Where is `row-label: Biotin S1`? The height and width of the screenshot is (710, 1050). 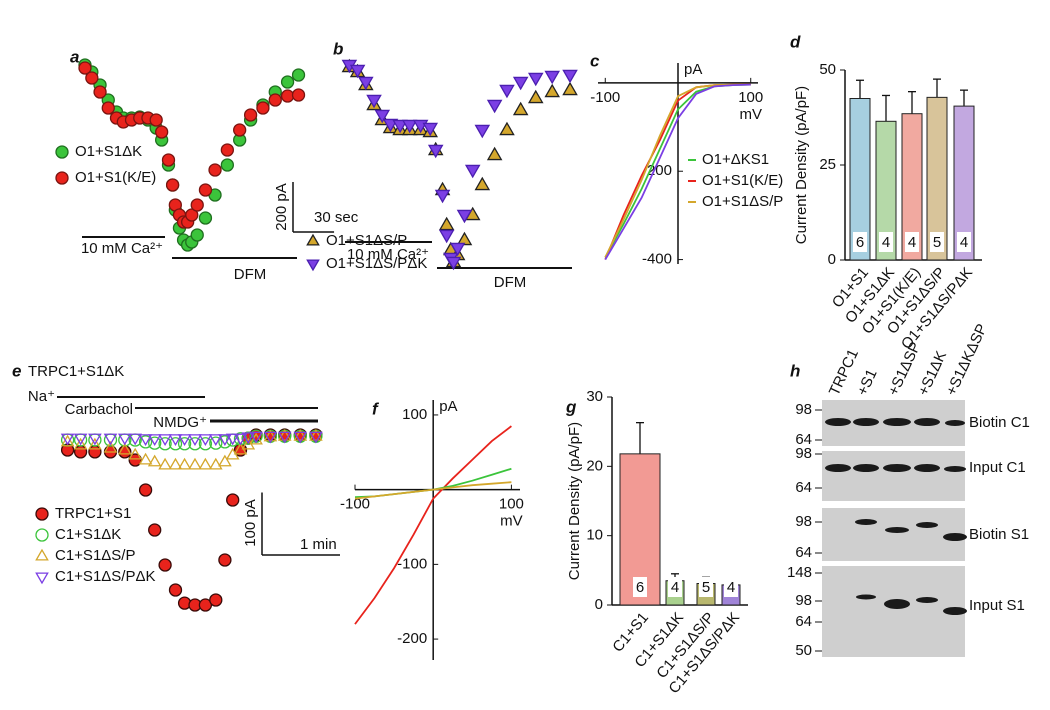 row-label: Biotin S1 is located at coordinates (999, 534).